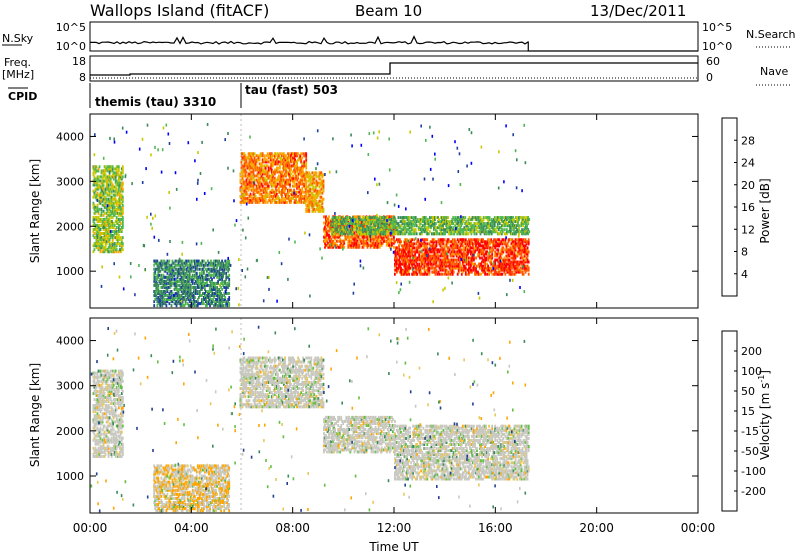 The image size is (800, 554). Describe the element at coordinates (79, 61) in the screenshot. I see `freq-tick-high: 18` at that location.